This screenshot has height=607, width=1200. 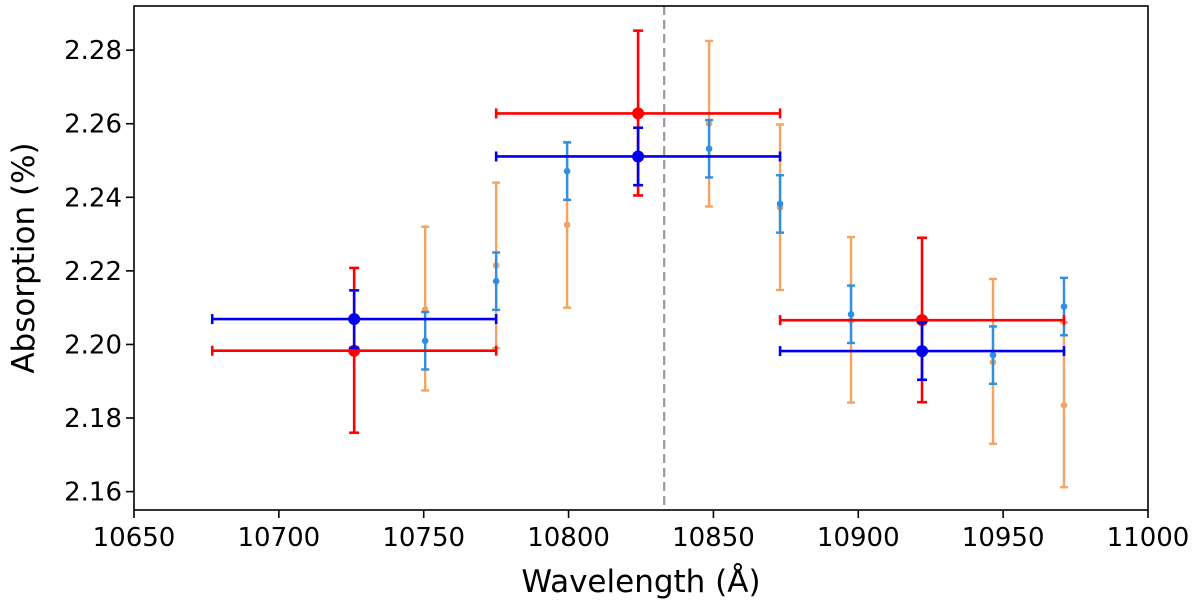 I want to click on y-tick-label: 2.26, so click(x=93, y=125).